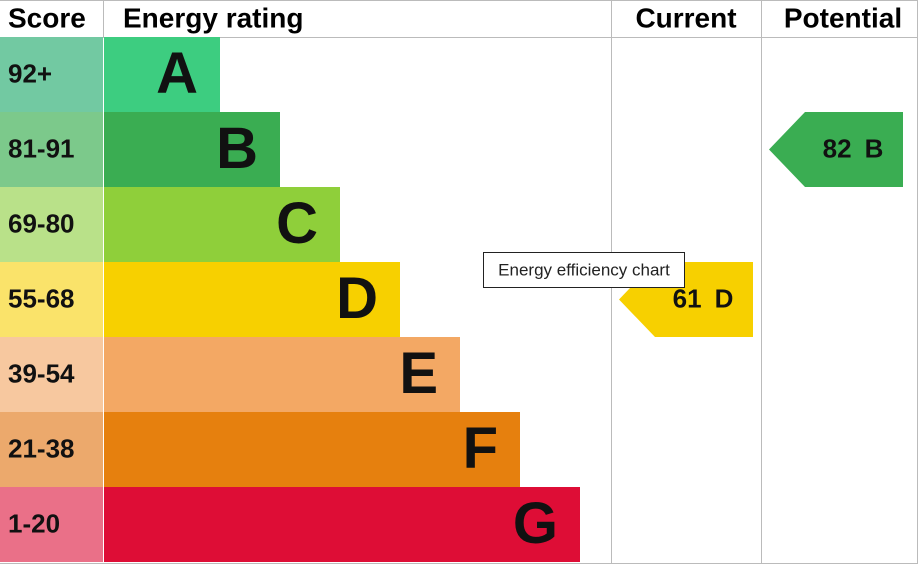 The image size is (918, 564). I want to click on score-label: 39-54, so click(41, 373).